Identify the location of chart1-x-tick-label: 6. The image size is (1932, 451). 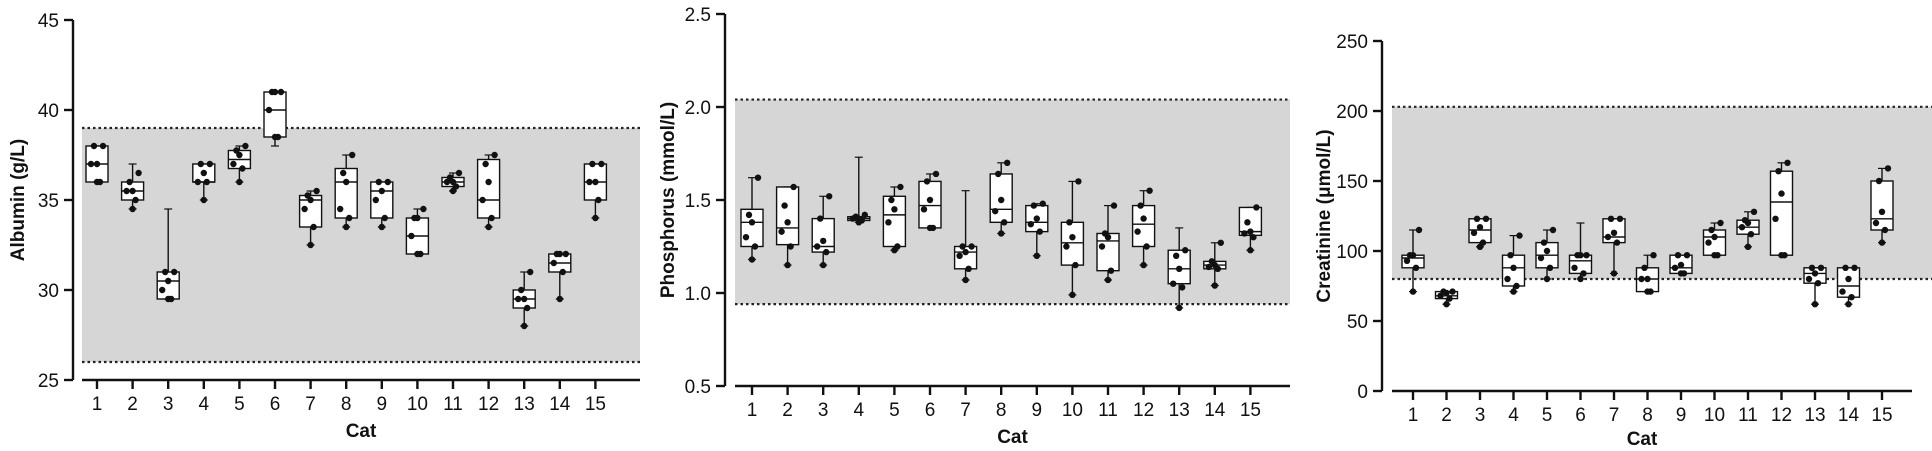
(275, 404).